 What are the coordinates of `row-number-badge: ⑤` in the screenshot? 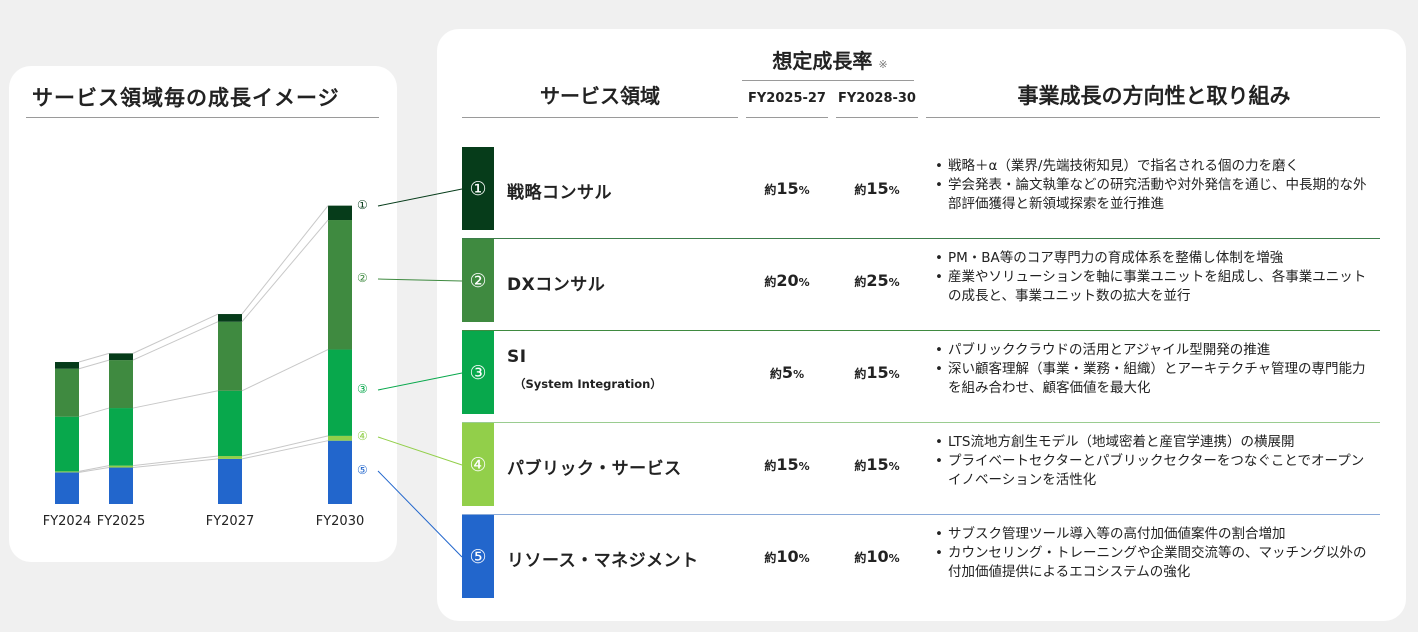 It's located at (478, 556).